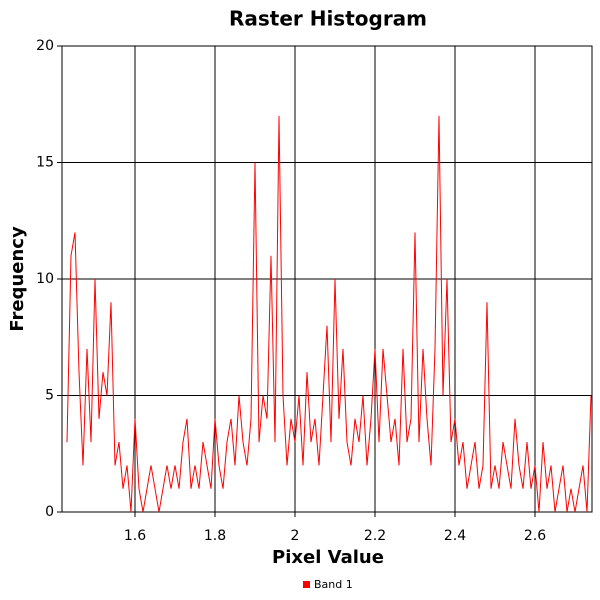 Image resolution: width=600 pixels, height=600 pixels. I want to click on x-tick-label: 2.2, so click(375, 536).